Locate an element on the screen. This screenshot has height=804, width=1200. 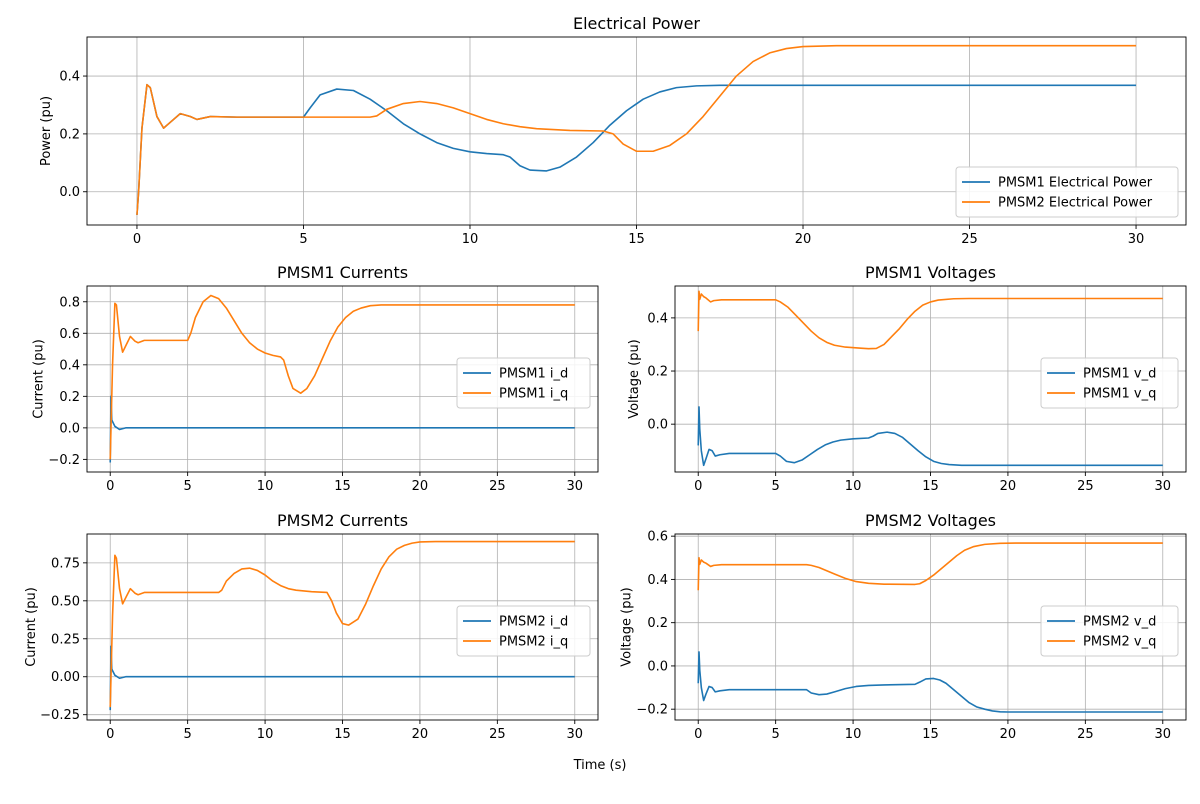
subplot-title: Electrical Power is located at coordinates (636, 23).